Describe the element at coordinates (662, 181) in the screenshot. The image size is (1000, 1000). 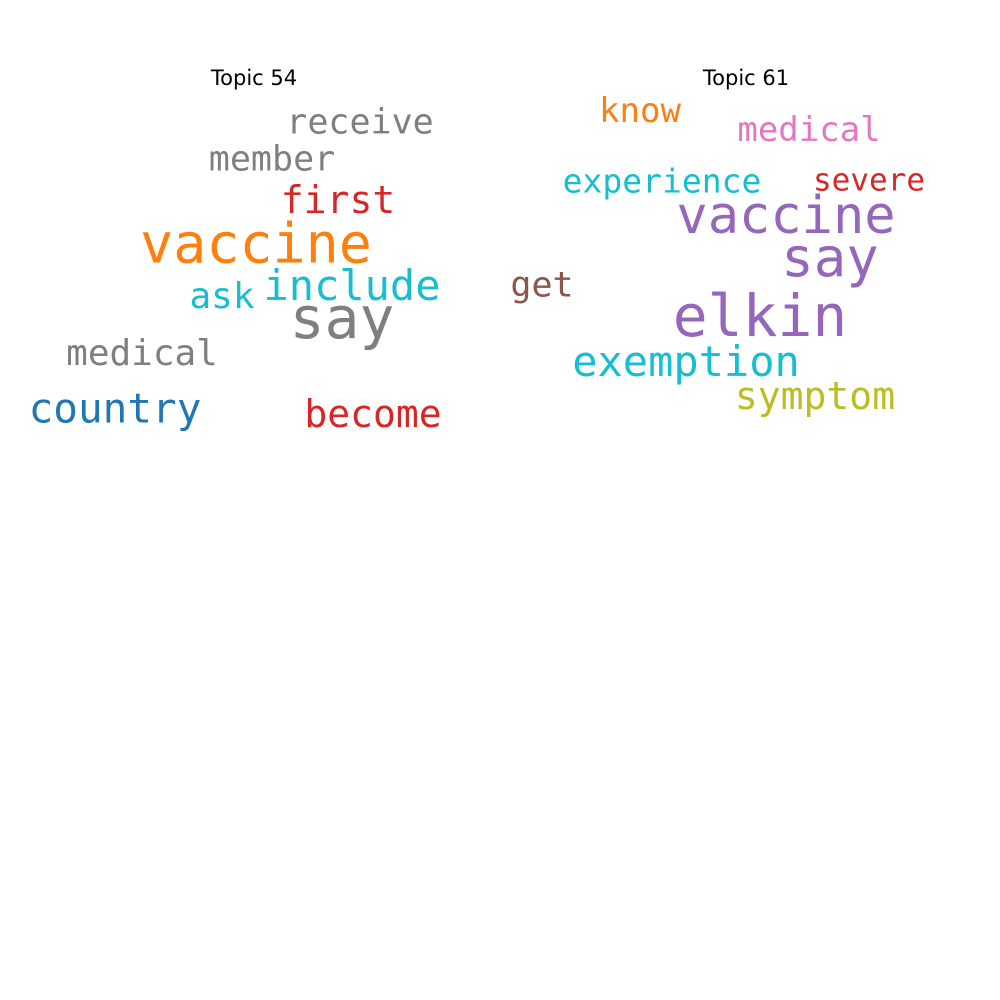
I see `cloud-word: experience` at that location.